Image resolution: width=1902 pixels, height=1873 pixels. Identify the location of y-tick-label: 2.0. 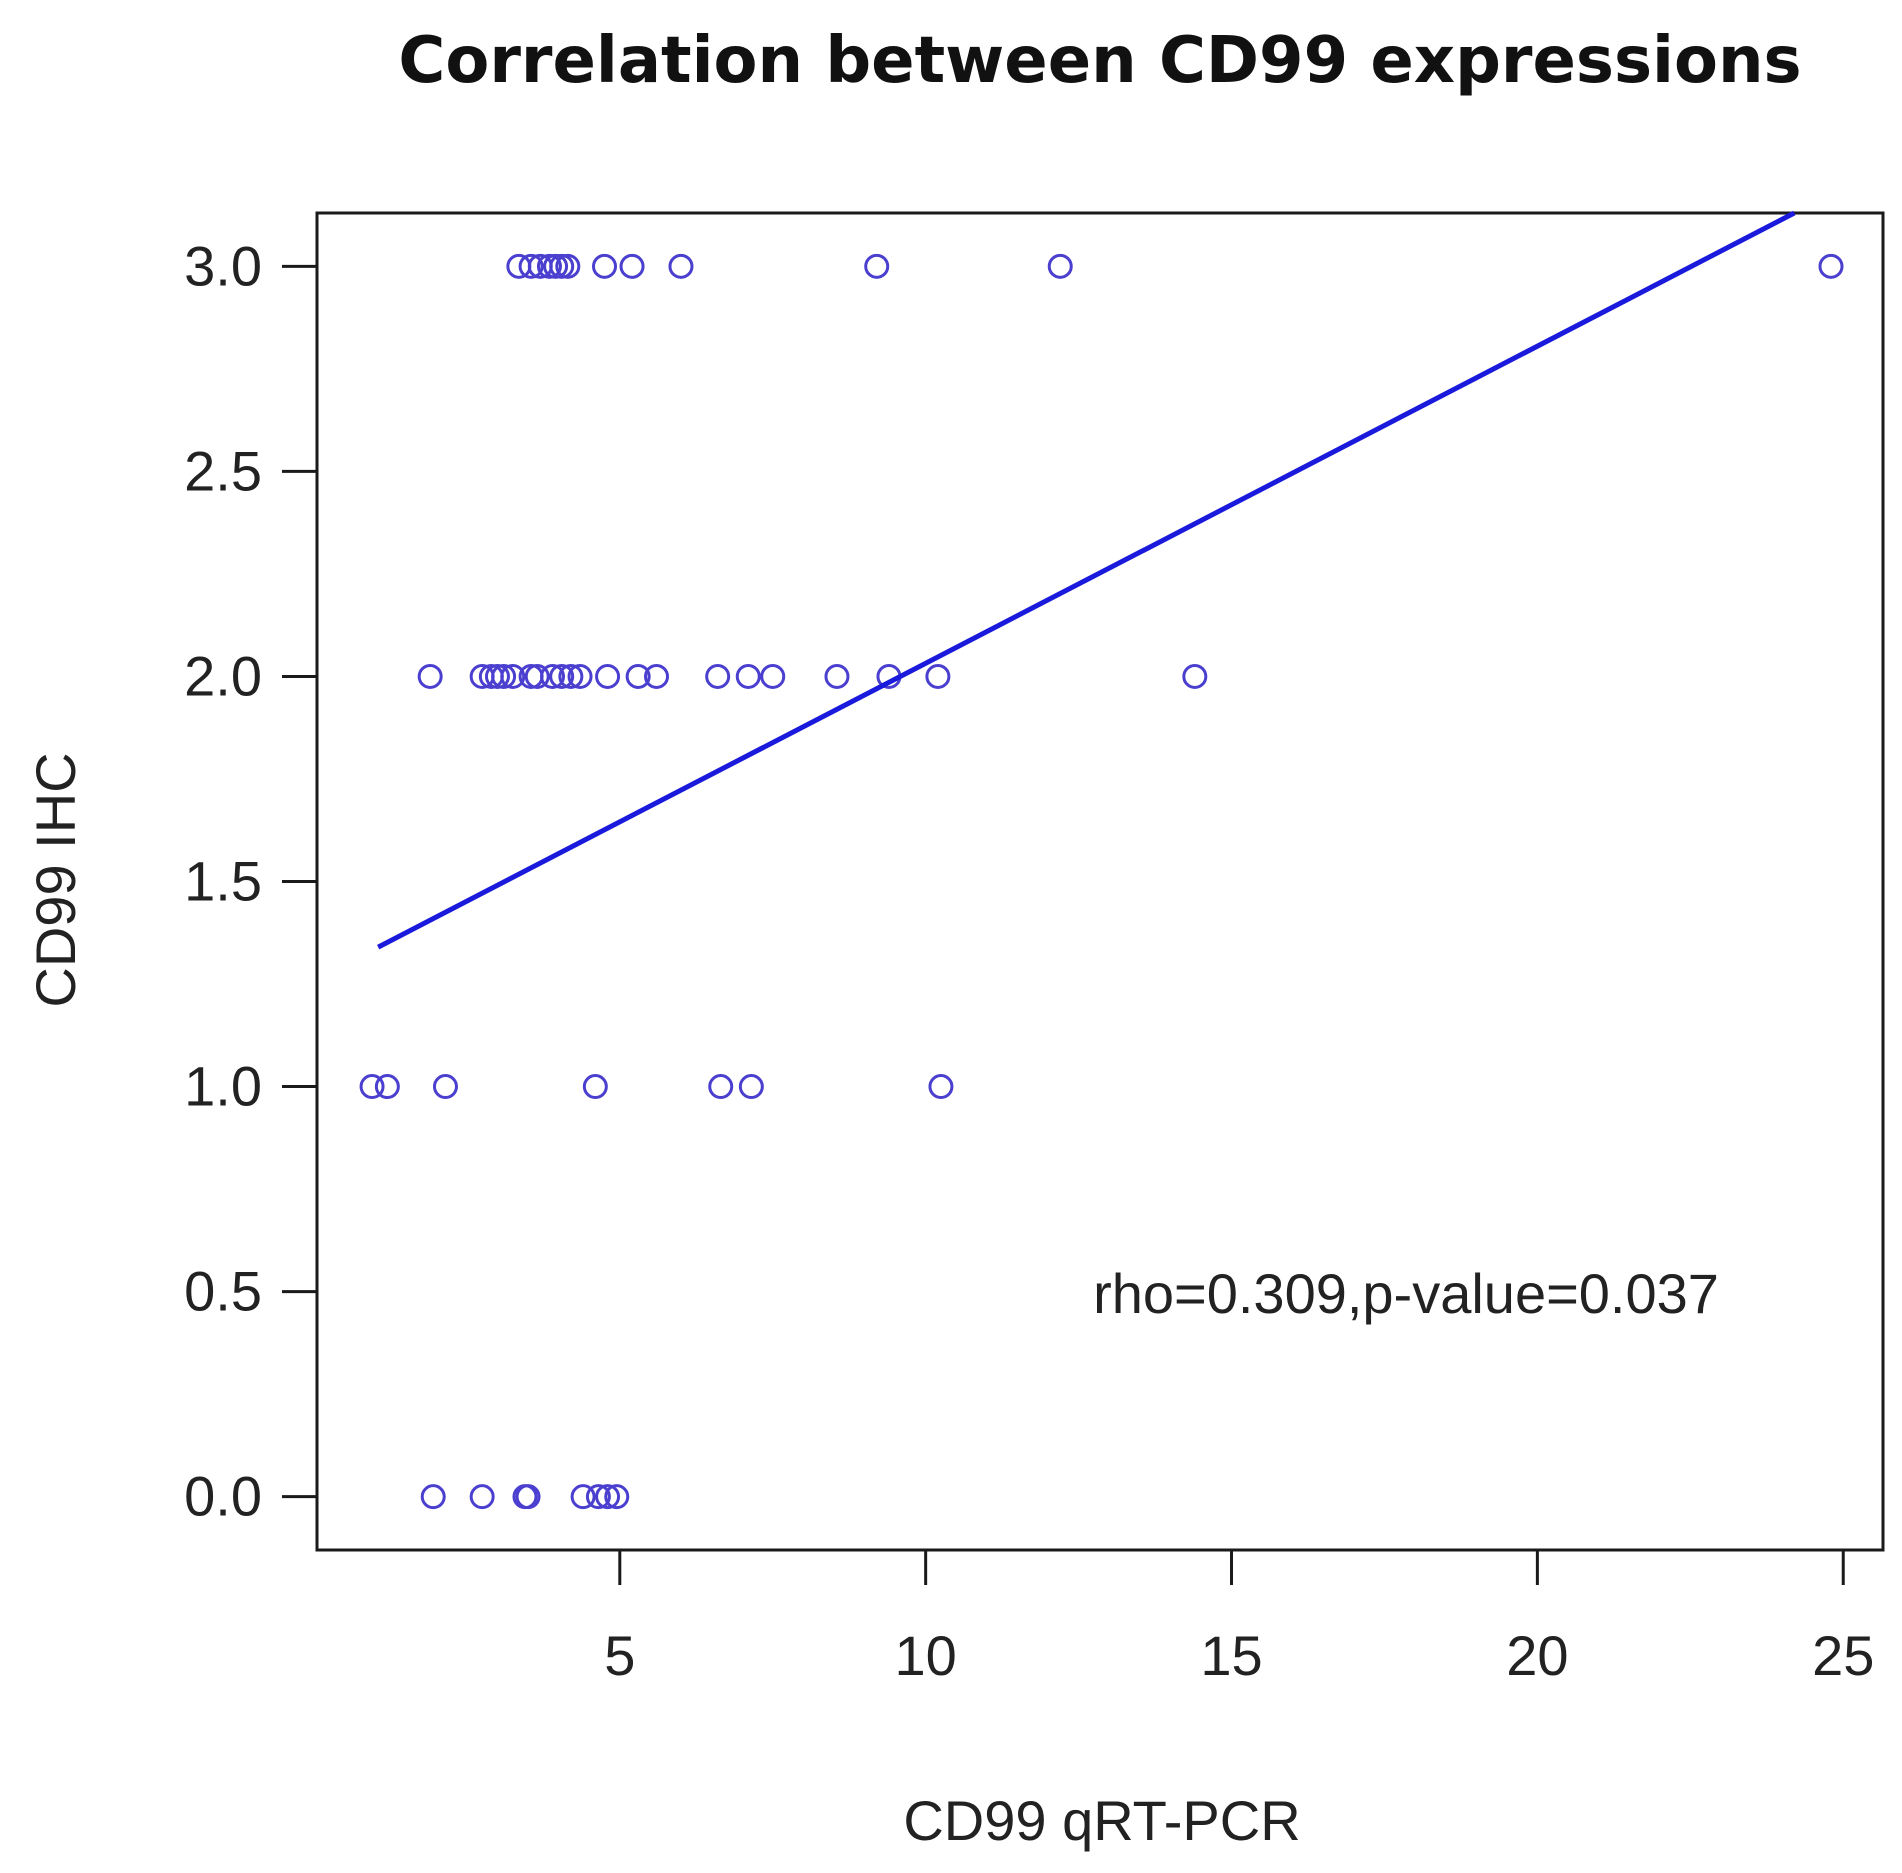
(223, 675).